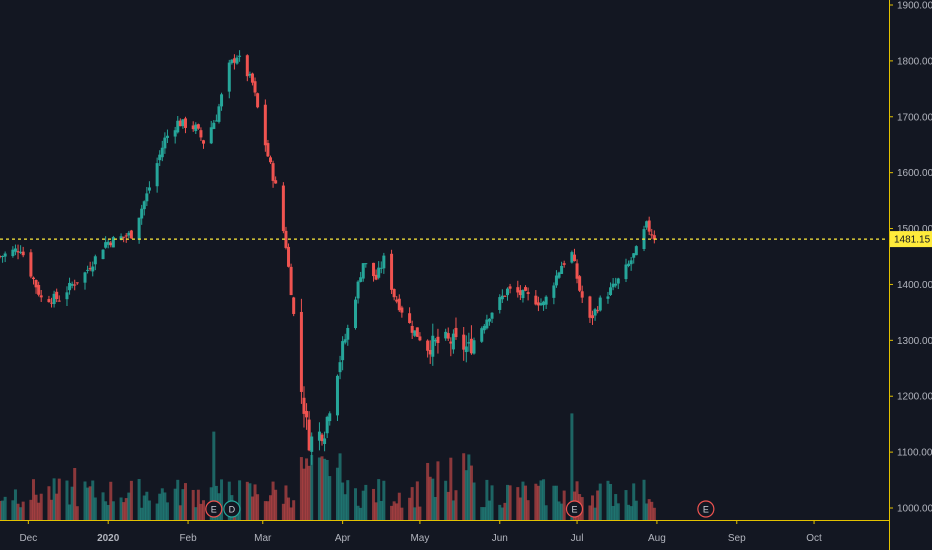  What do you see at coordinates (914, 6) in the screenshot?
I see `y-tick-label: 1900.00` at bounding box center [914, 6].